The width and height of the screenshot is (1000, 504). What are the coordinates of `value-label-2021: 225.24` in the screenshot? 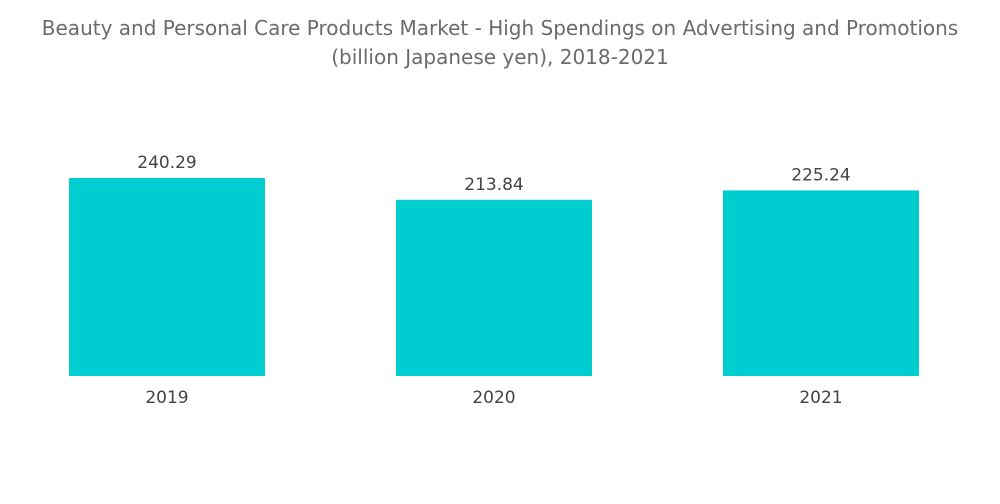 It's located at (820, 175).